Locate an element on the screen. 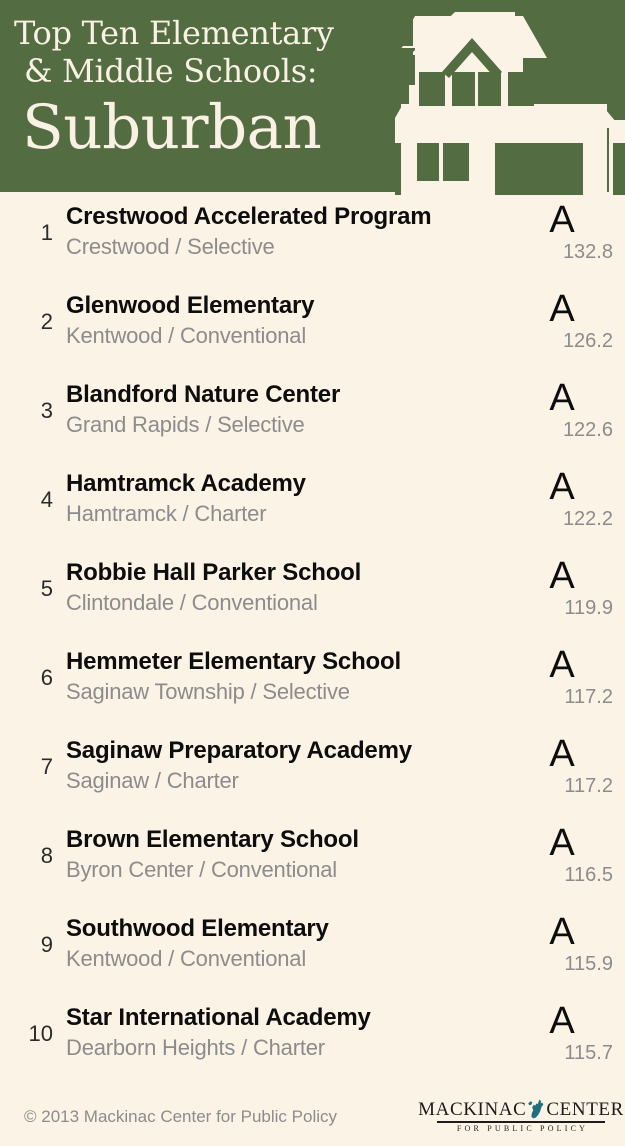 This screenshot has width=625, height=1146. logo-wordmark: MACKINAC CENTER is located at coordinates (520, 1109).